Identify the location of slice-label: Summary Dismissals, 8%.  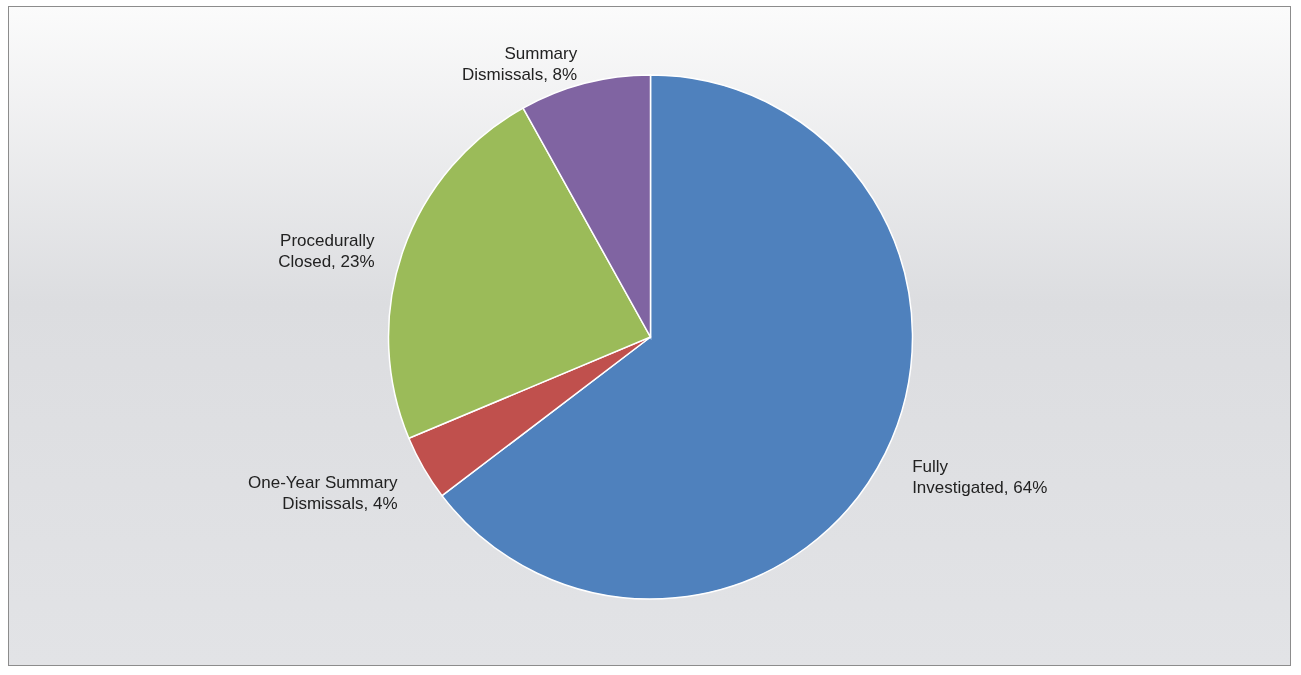
(519, 64).